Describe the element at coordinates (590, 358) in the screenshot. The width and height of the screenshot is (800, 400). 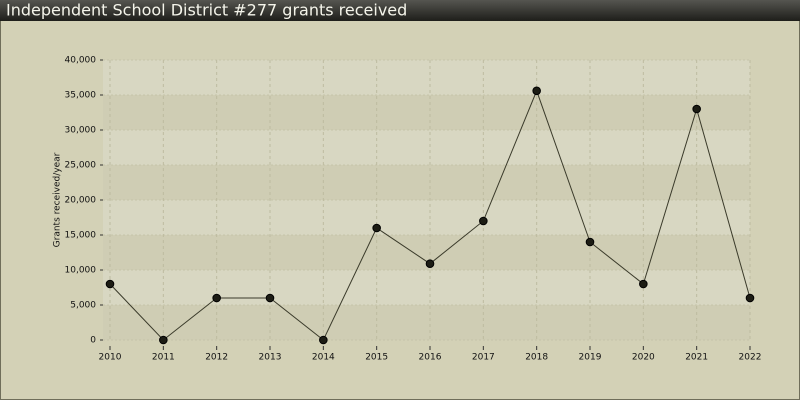
I see `x-tick-label: 2019` at that location.